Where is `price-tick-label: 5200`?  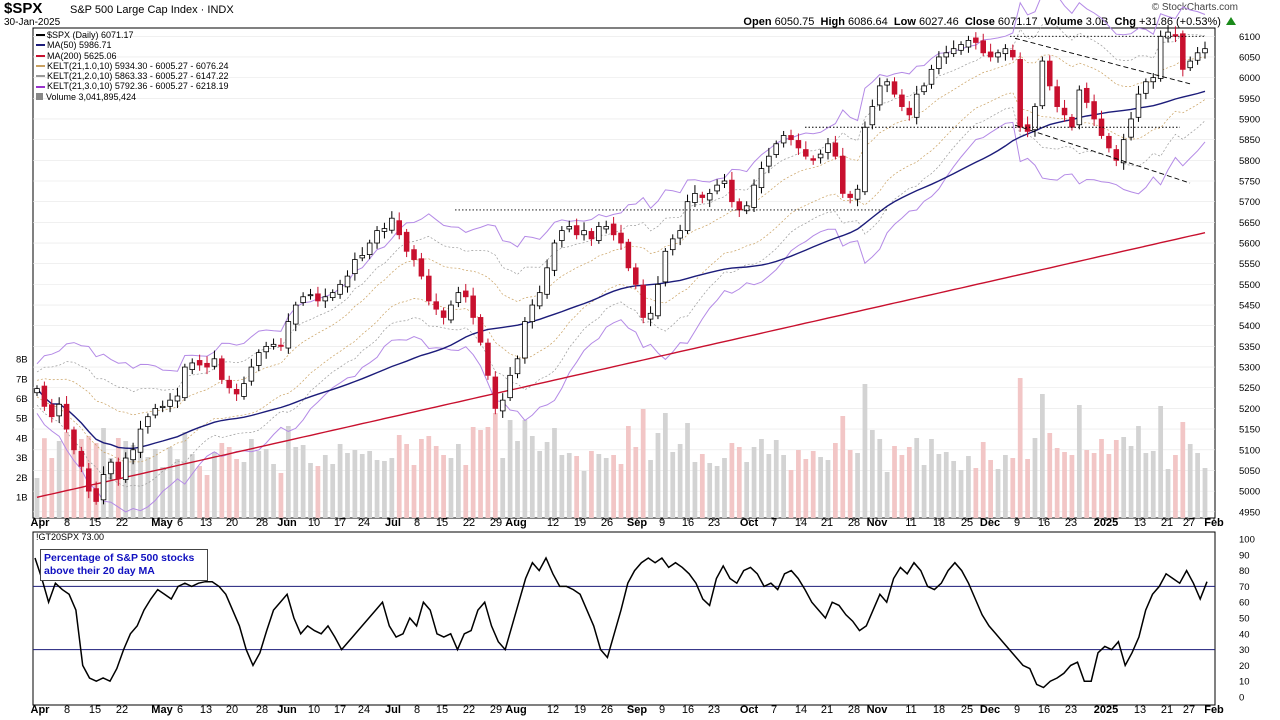 price-tick-label: 5200 is located at coordinates (1249, 409).